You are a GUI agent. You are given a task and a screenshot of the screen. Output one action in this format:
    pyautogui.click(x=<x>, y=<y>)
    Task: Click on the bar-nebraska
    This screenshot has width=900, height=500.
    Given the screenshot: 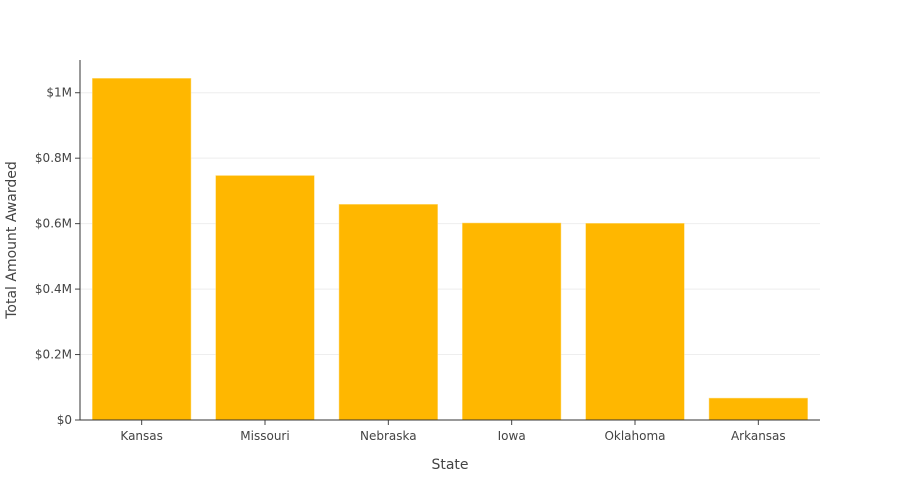 What is the action you would take?
    pyautogui.click(x=388, y=312)
    